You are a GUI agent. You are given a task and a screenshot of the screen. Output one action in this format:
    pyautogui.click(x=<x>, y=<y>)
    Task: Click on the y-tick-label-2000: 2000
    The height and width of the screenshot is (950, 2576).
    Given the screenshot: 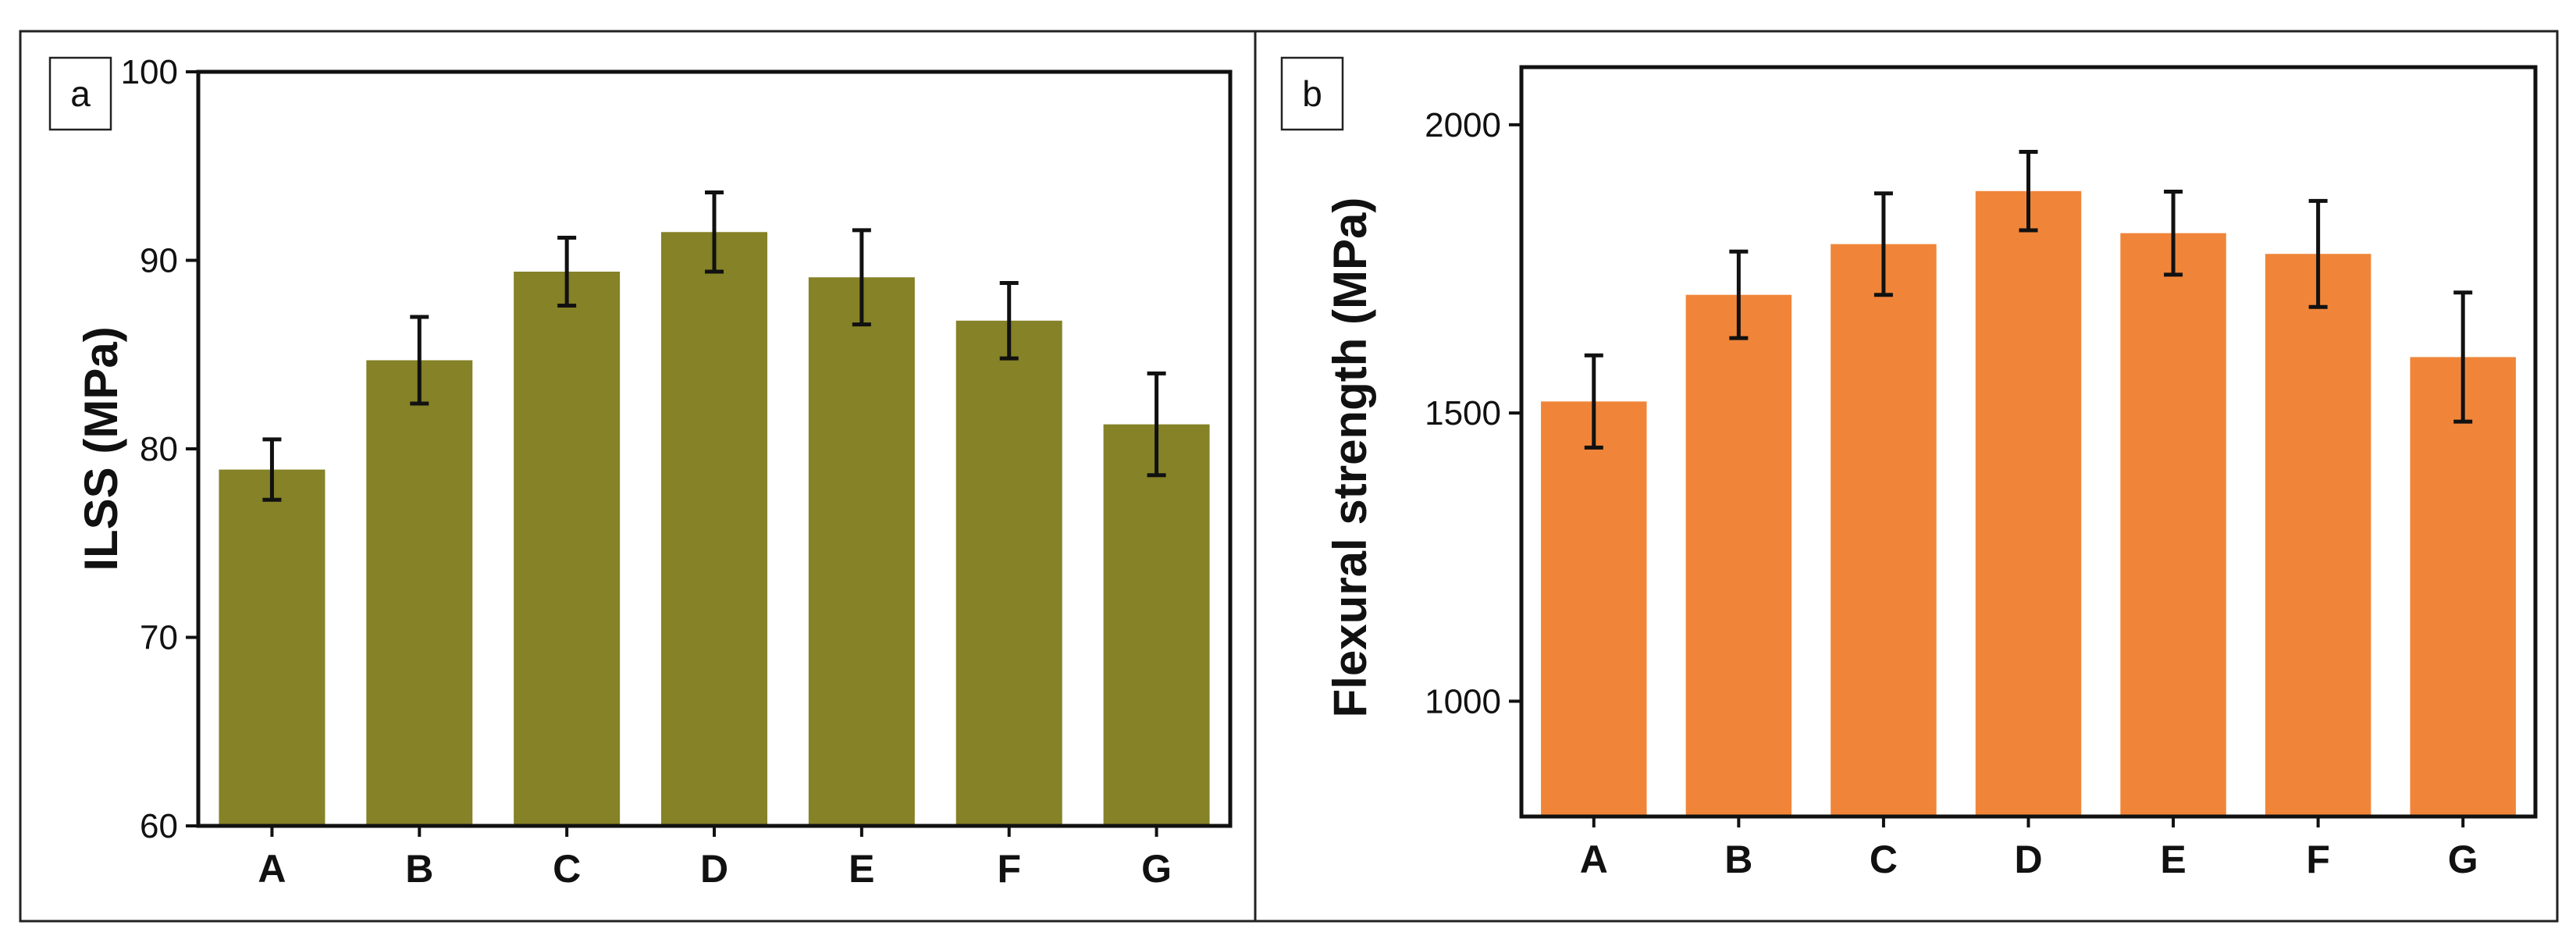 What is the action you would take?
    pyautogui.click(x=1463, y=125)
    